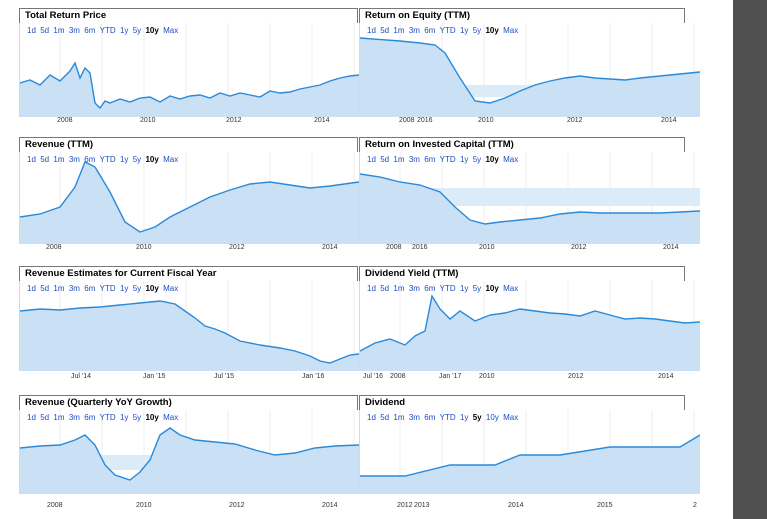 The image size is (767, 519). What do you see at coordinates (81, 376) in the screenshot?
I see `x-tick-label: Jul '14` at bounding box center [81, 376].